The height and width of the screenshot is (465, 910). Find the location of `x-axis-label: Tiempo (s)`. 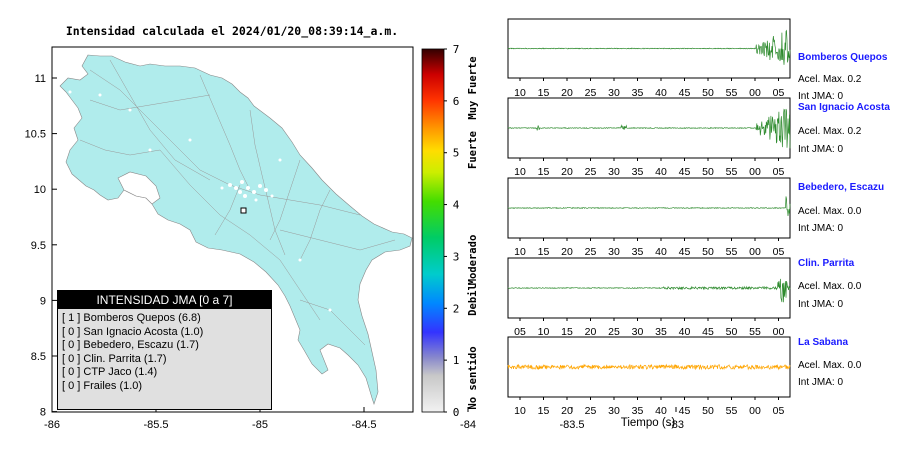

x-axis-label: Tiempo (s) is located at coordinates (648, 423).